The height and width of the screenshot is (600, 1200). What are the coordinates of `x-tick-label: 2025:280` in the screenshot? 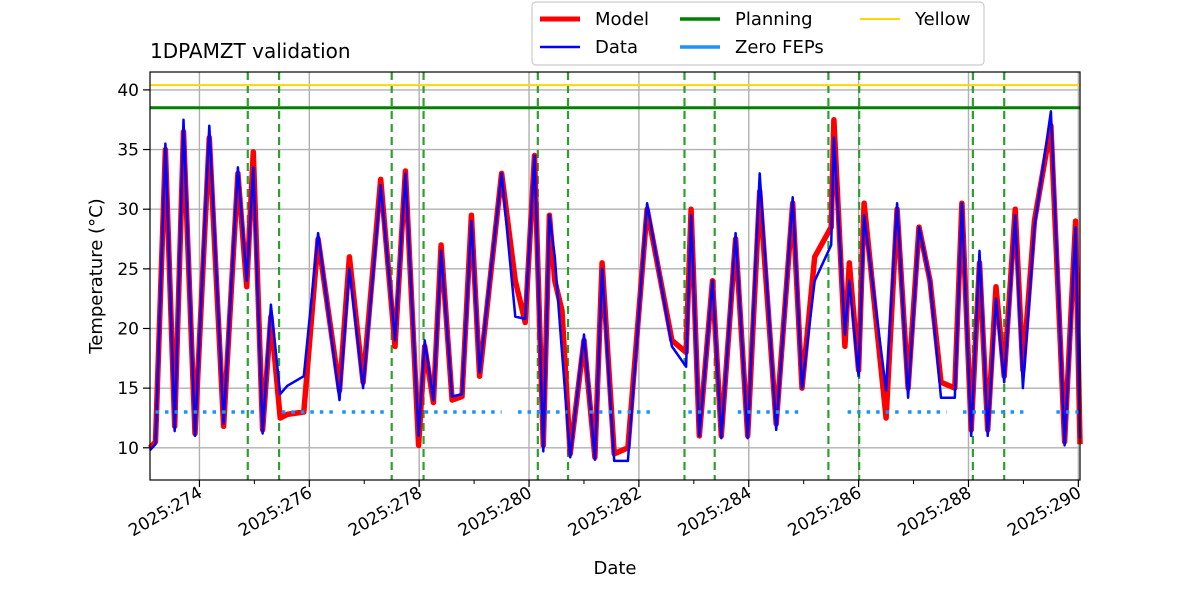 It's located at (495, 512).